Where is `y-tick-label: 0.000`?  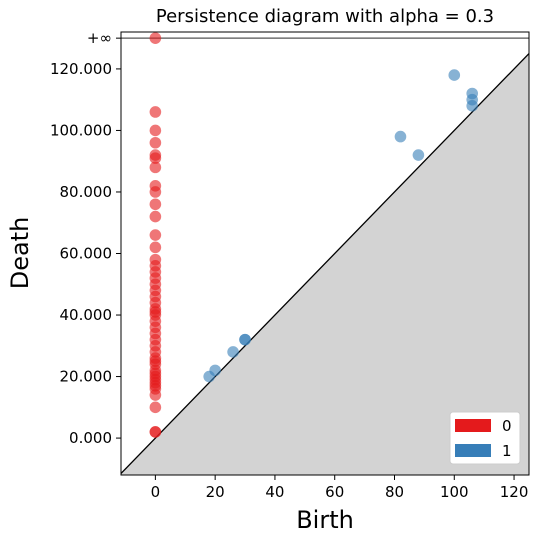
y-tick-label: 0.000 is located at coordinates (90, 438).